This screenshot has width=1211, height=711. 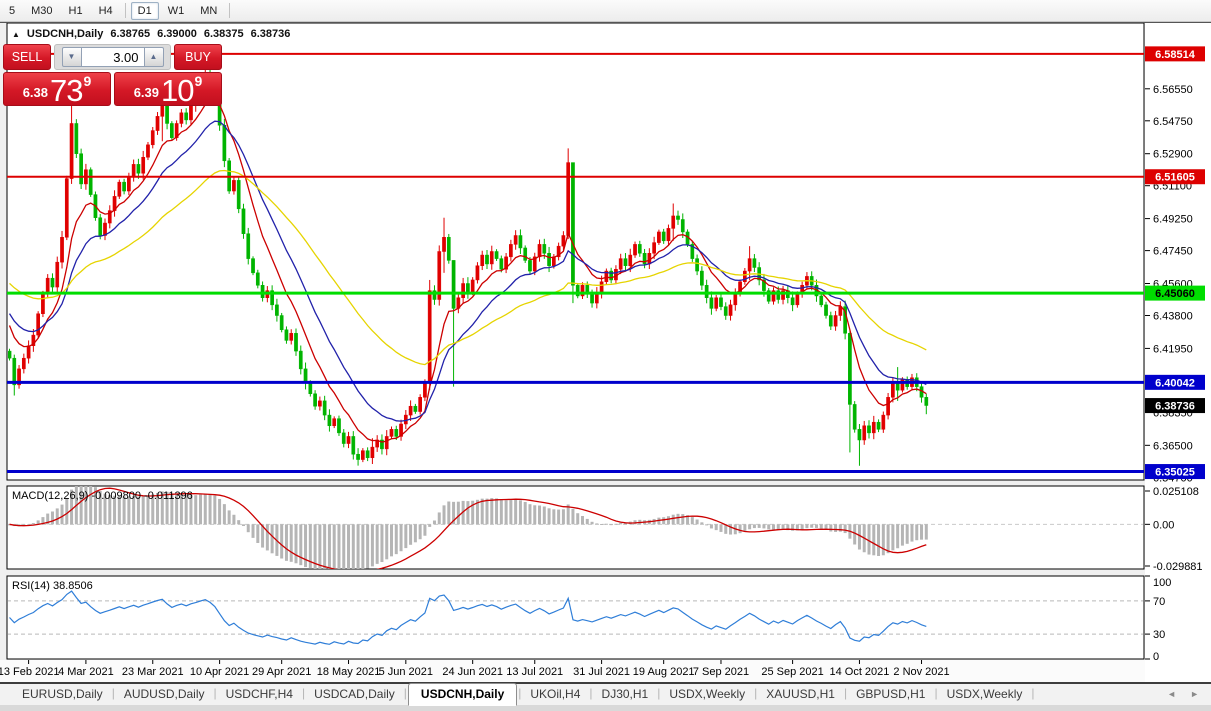 I want to click on date-label: 4 Mar 2021, so click(x=86, y=672).